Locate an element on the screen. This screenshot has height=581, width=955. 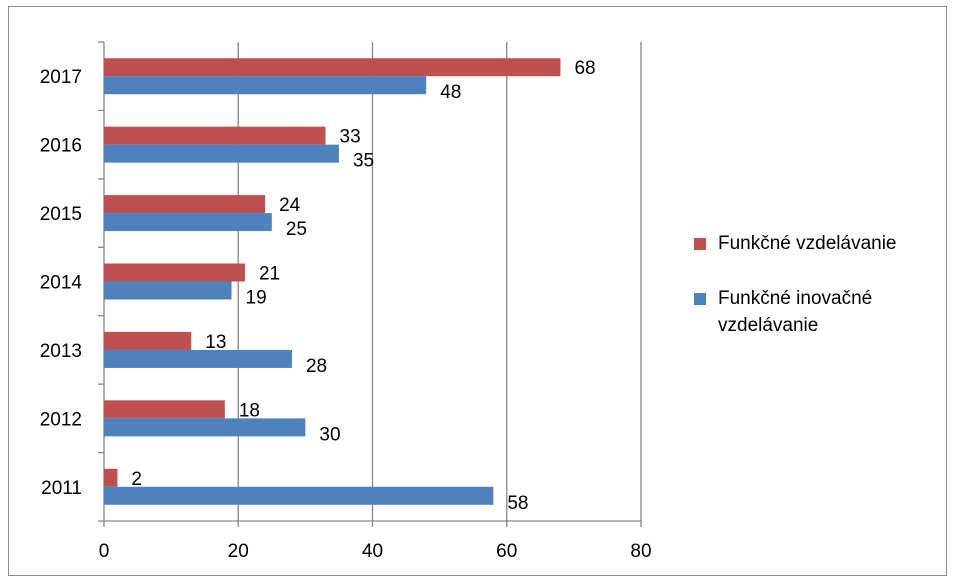
legend-swatch-red is located at coordinates (700, 244).